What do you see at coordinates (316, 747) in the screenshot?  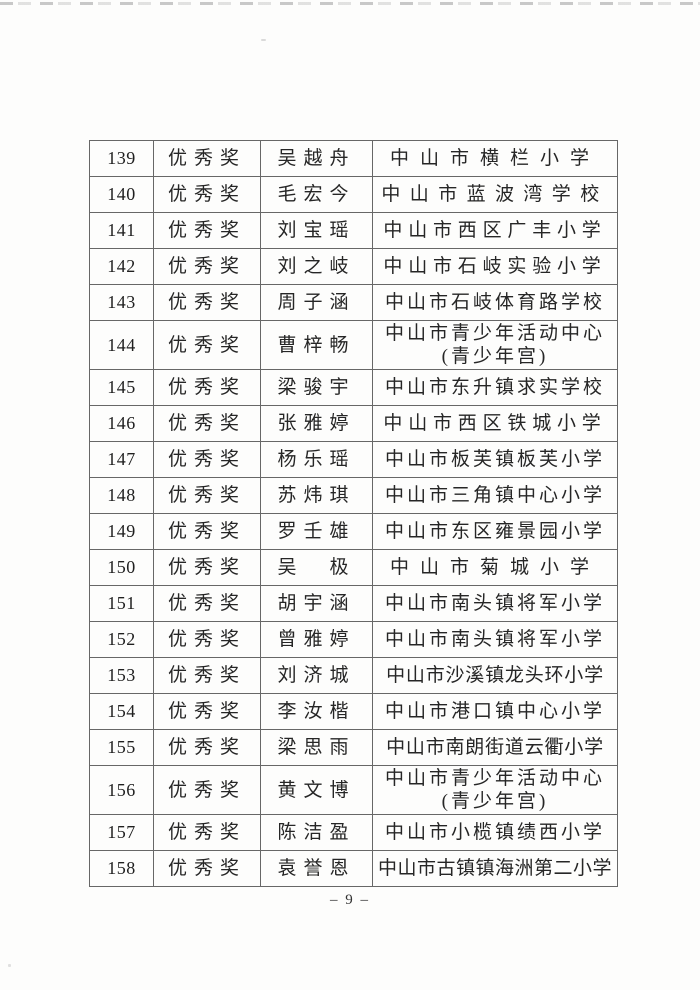 I see `name-cell: 梁思雨` at bounding box center [316, 747].